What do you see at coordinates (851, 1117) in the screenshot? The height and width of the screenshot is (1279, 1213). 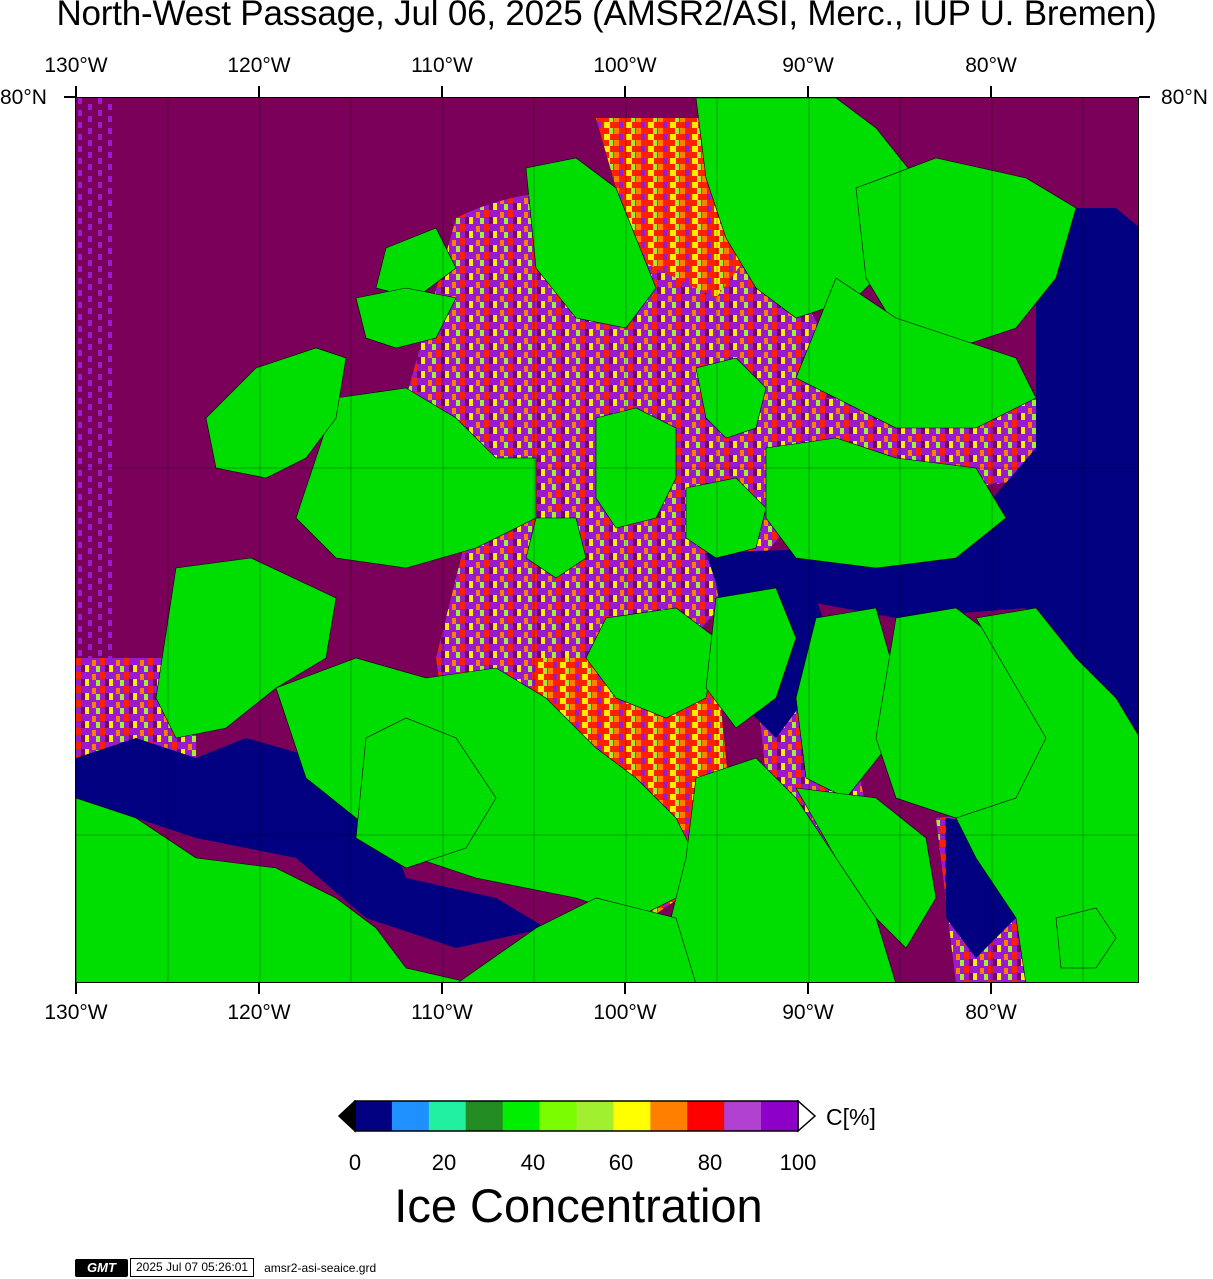 I see `colorbar-units: C[%]` at bounding box center [851, 1117].